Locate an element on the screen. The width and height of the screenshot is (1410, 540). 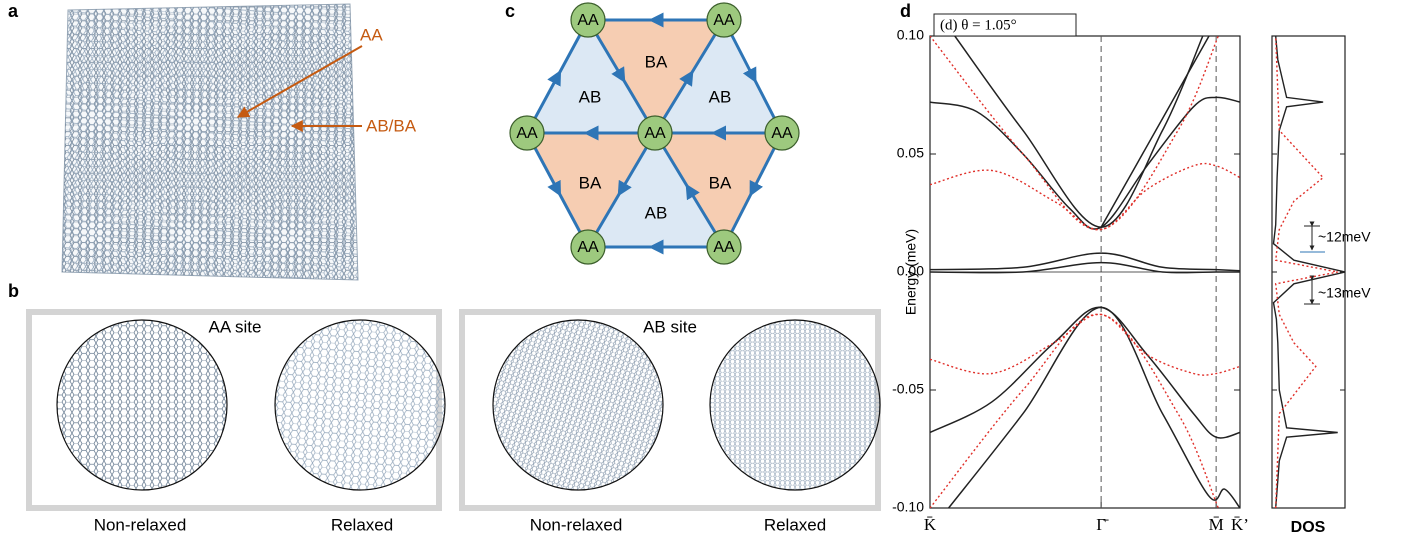
y-tick-label: 0.00 is located at coordinates (910, 271).